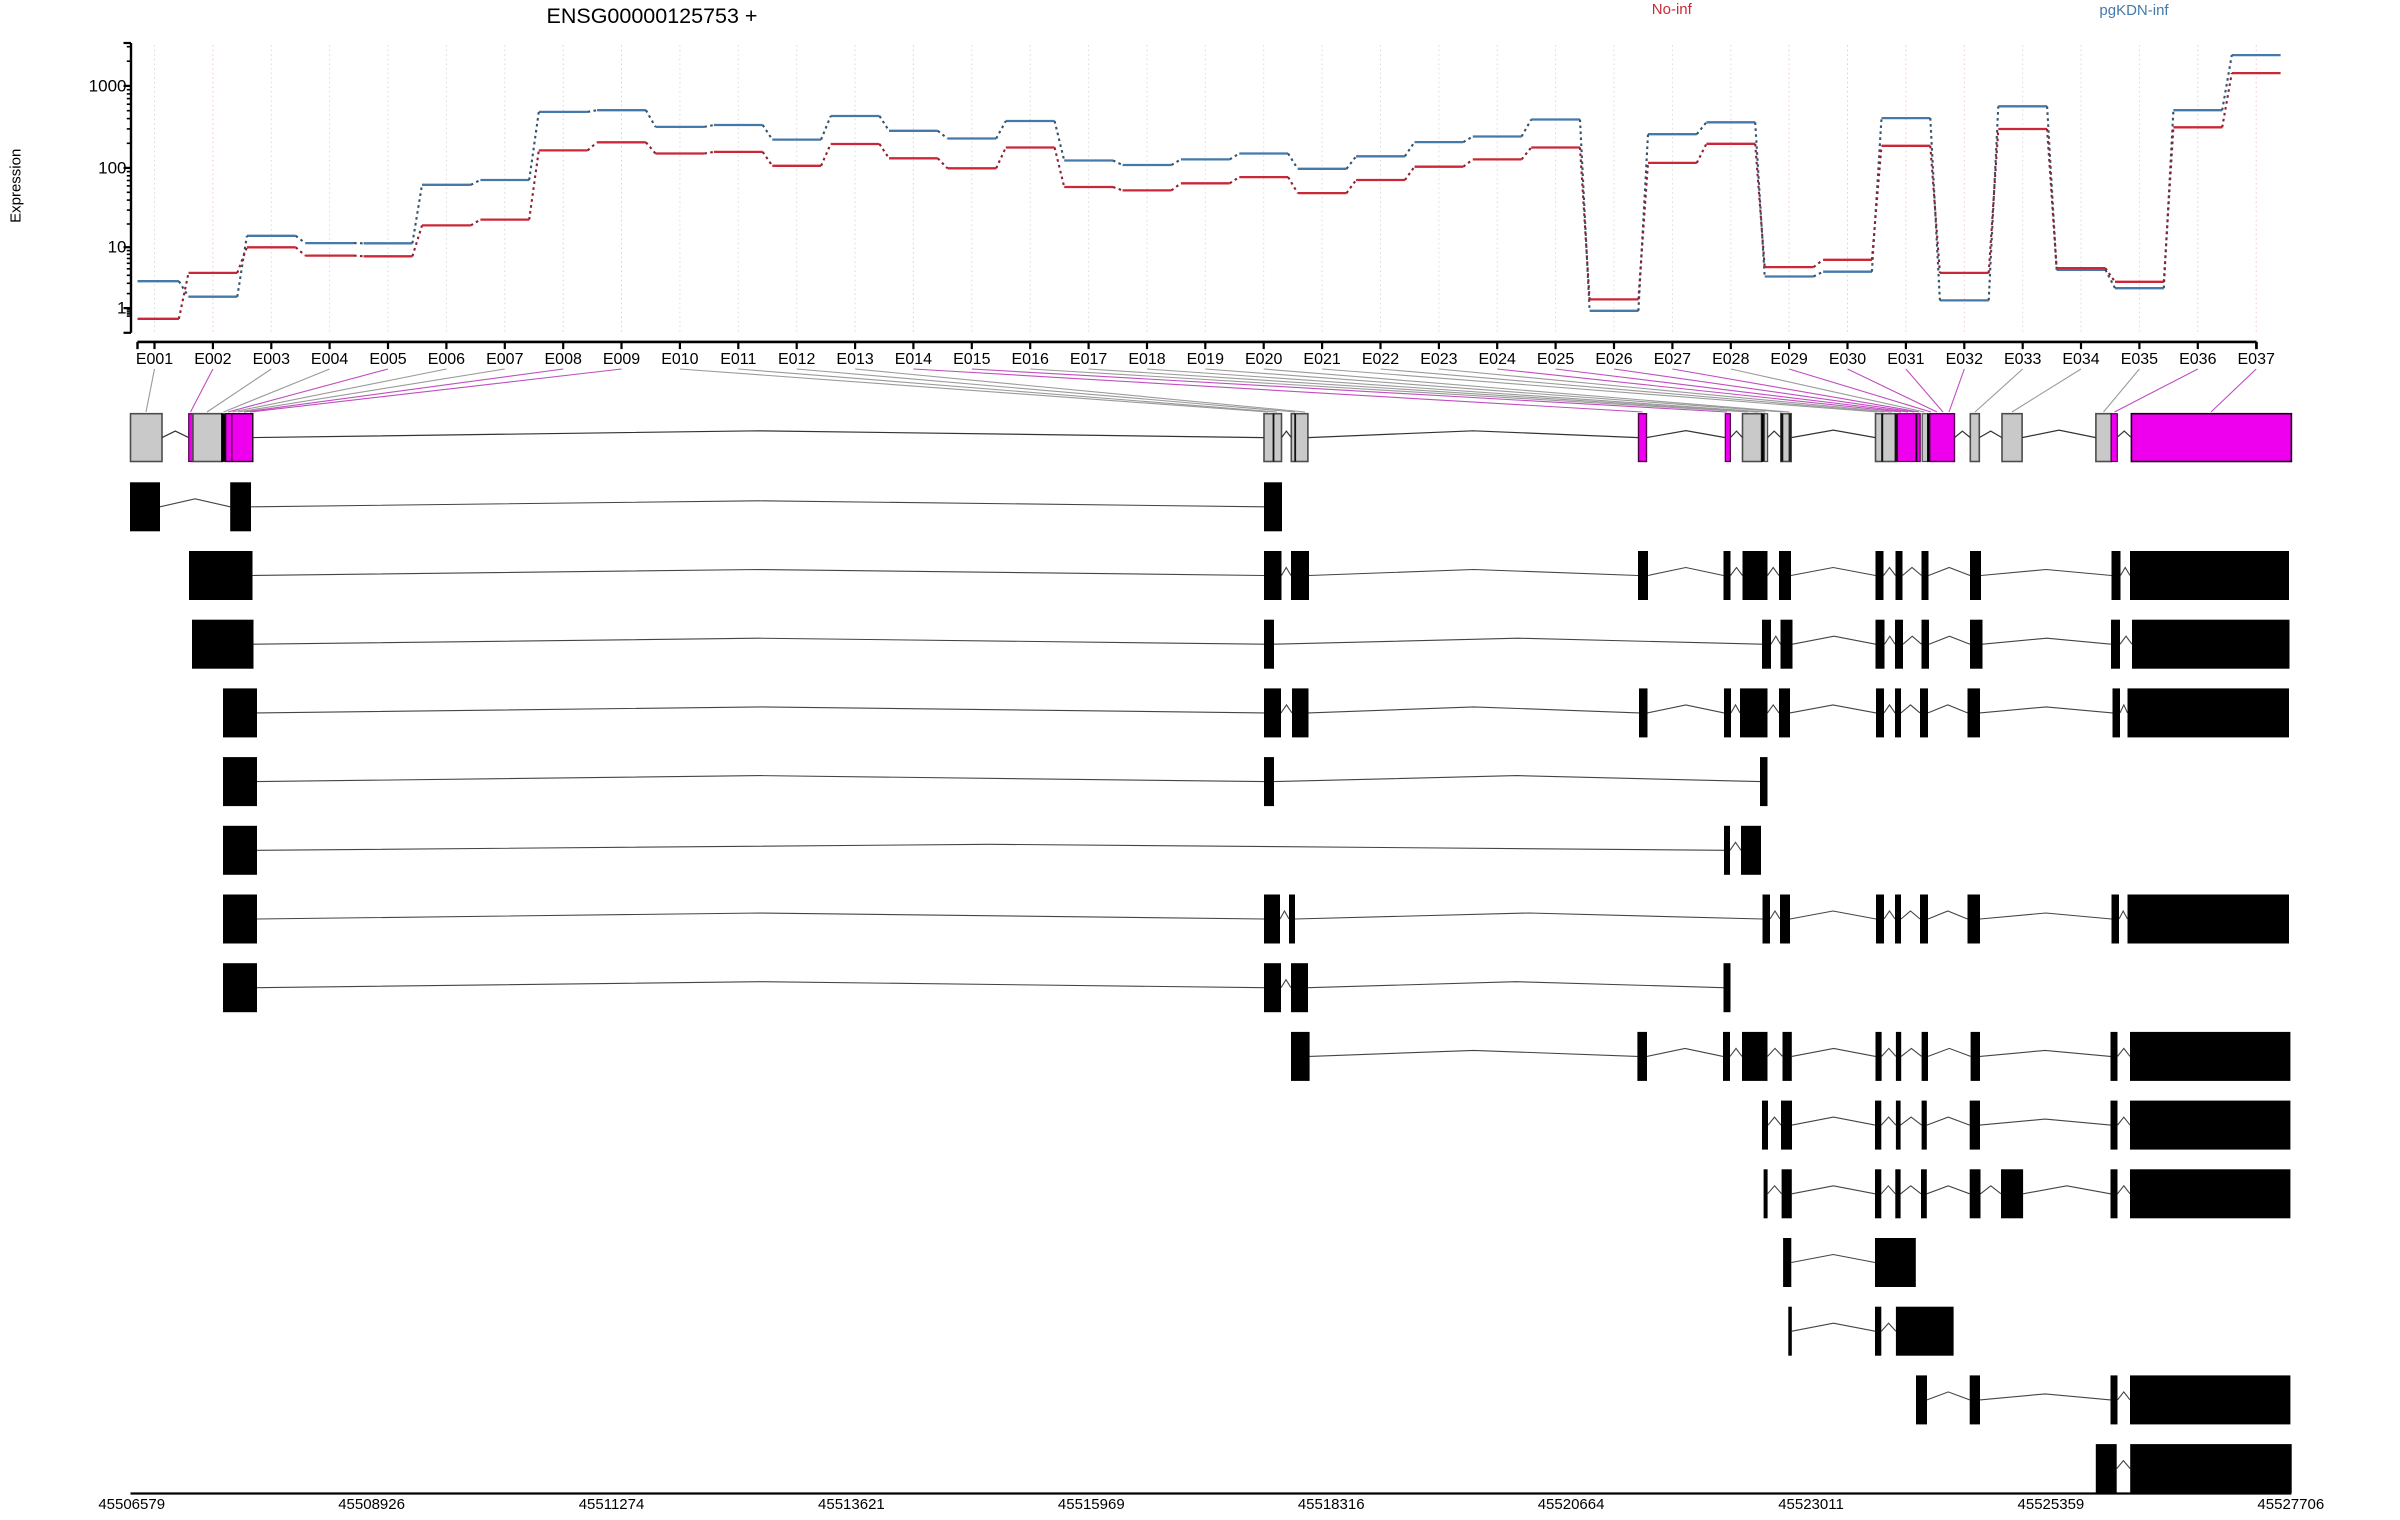 The width and height of the screenshot is (2400, 1520). Describe the element at coordinates (1672, 9) in the screenshot. I see `svg-text: No-inf` at that location.